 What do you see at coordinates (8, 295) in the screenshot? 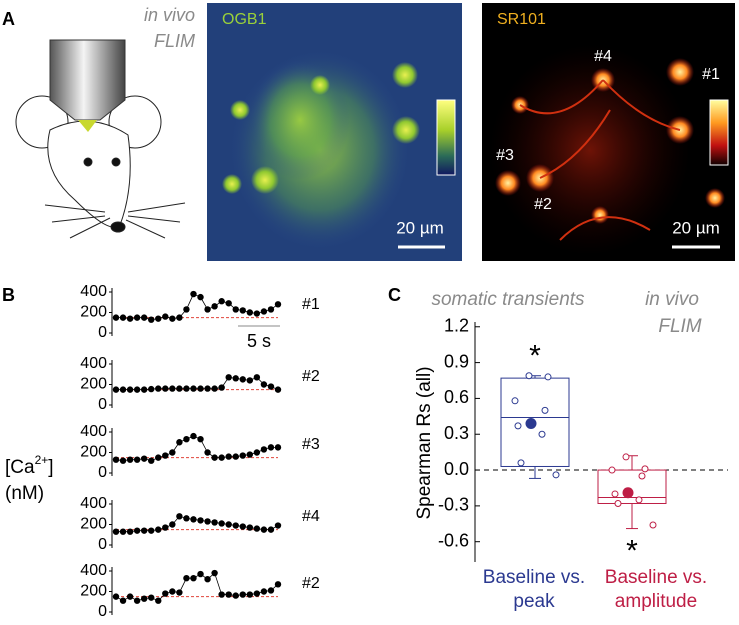
I see `panel-label: B` at bounding box center [8, 295].